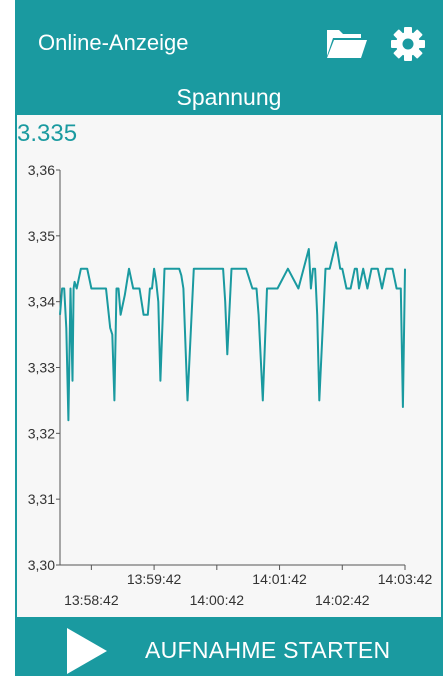 Image resolution: width=448 pixels, height=676 pixels. I want to click on x-tick-label: 14:02:42, so click(342, 600).